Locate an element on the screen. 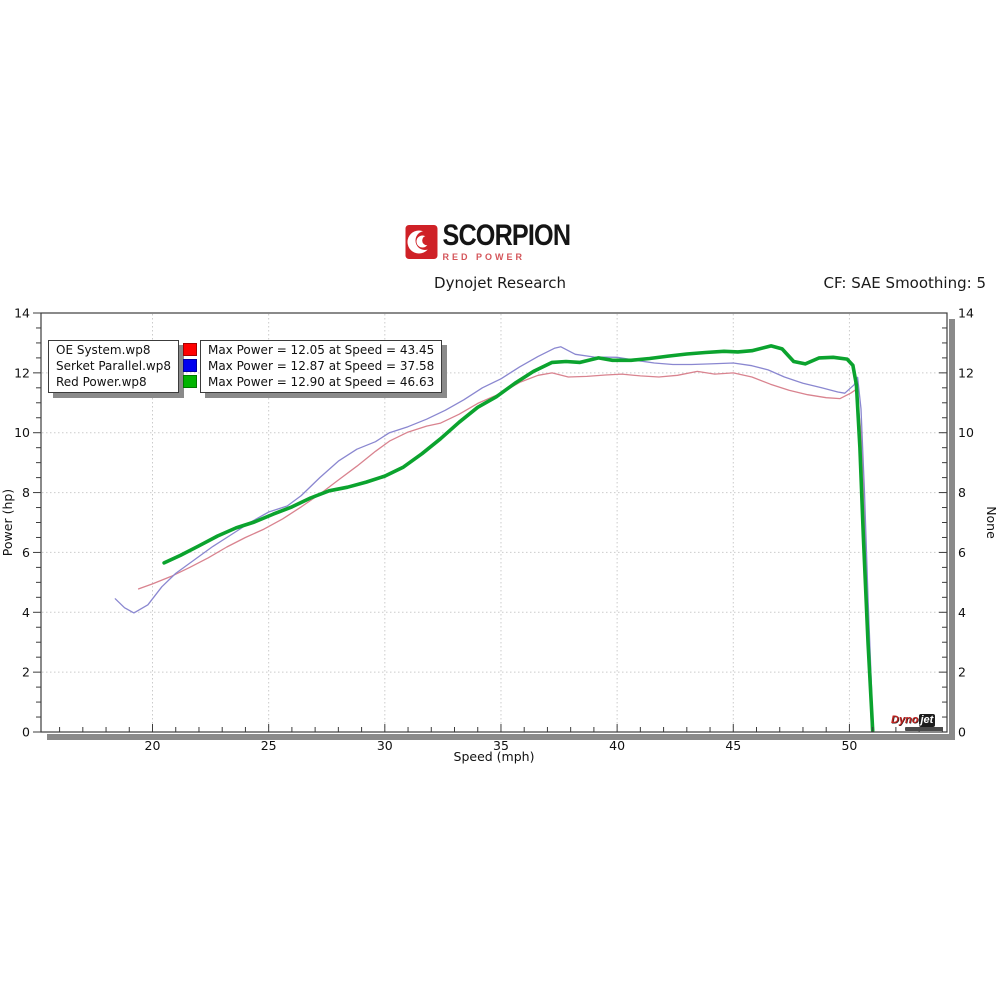 This screenshot has width=1000, height=1000. legend-swatches is located at coordinates (189, 365).